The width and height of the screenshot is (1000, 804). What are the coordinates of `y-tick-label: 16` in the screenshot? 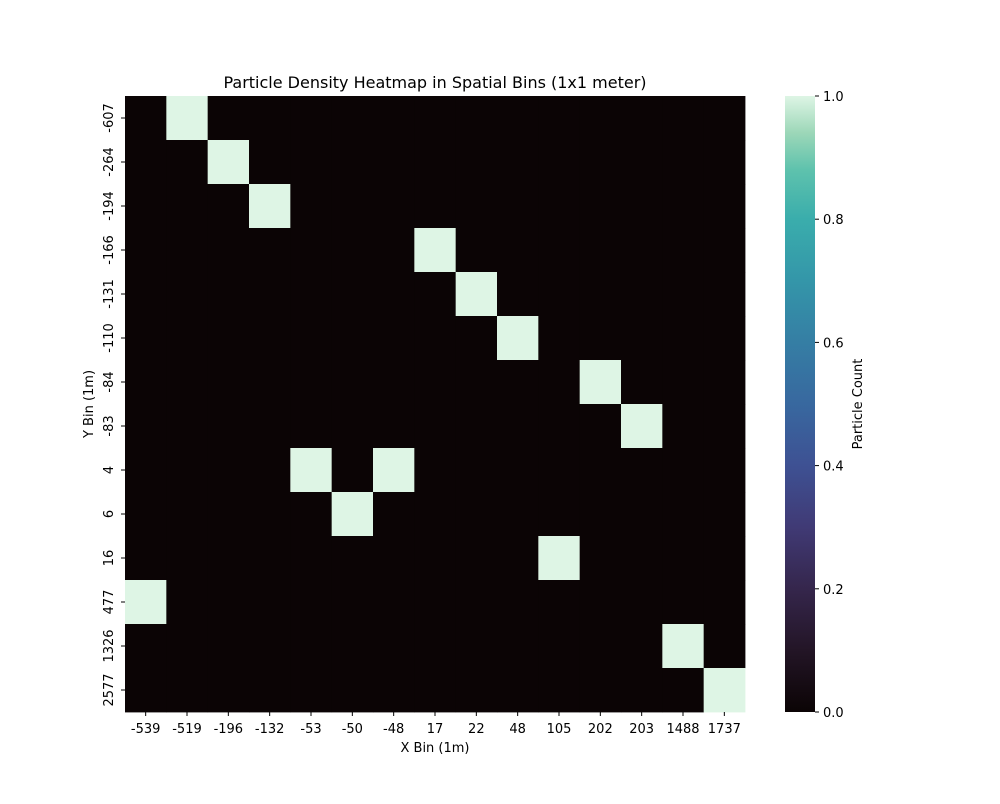 It's located at (109, 558).